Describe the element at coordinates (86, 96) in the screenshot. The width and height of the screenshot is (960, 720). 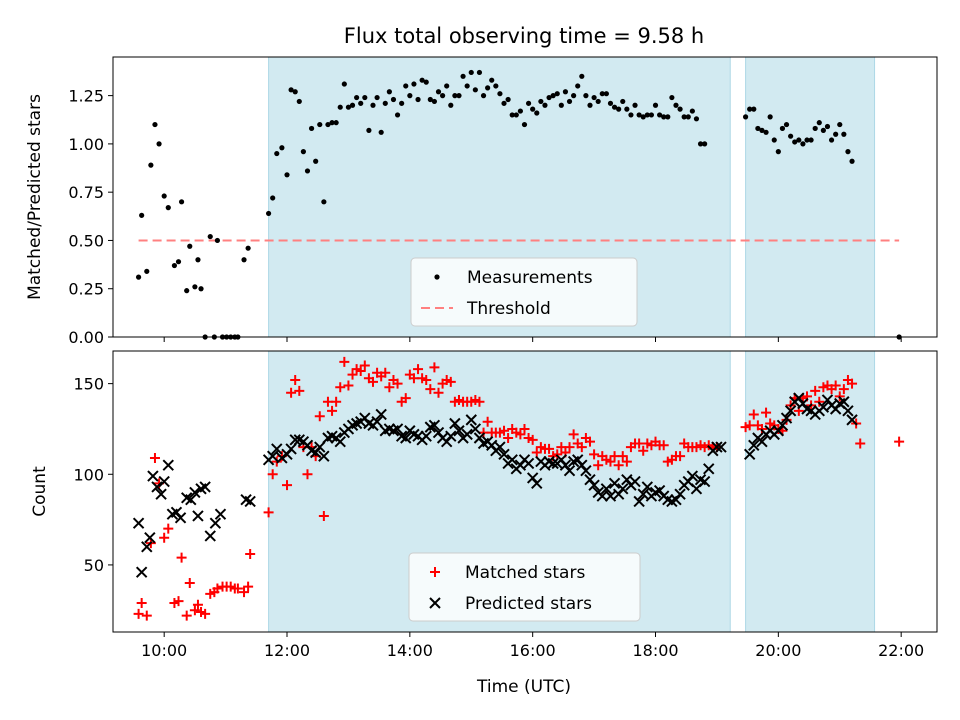
I see `ratio-y-tick-label: 1.25` at that location.